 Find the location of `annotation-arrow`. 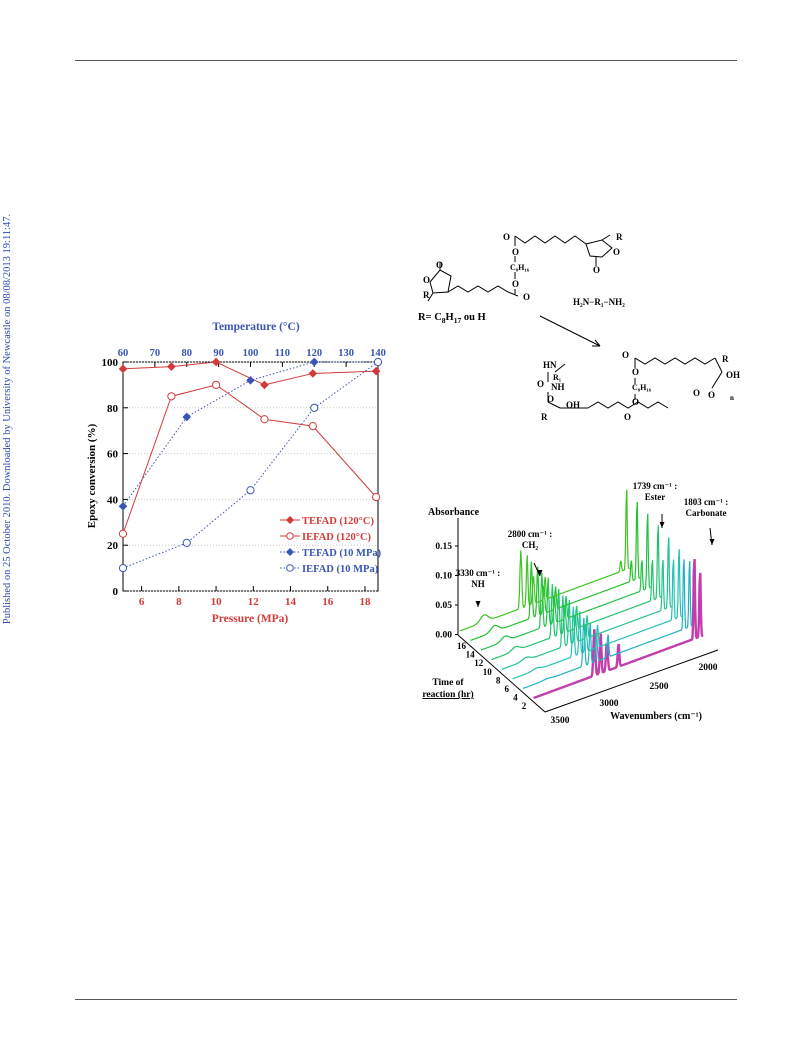

annotation-arrow is located at coordinates (537, 569).